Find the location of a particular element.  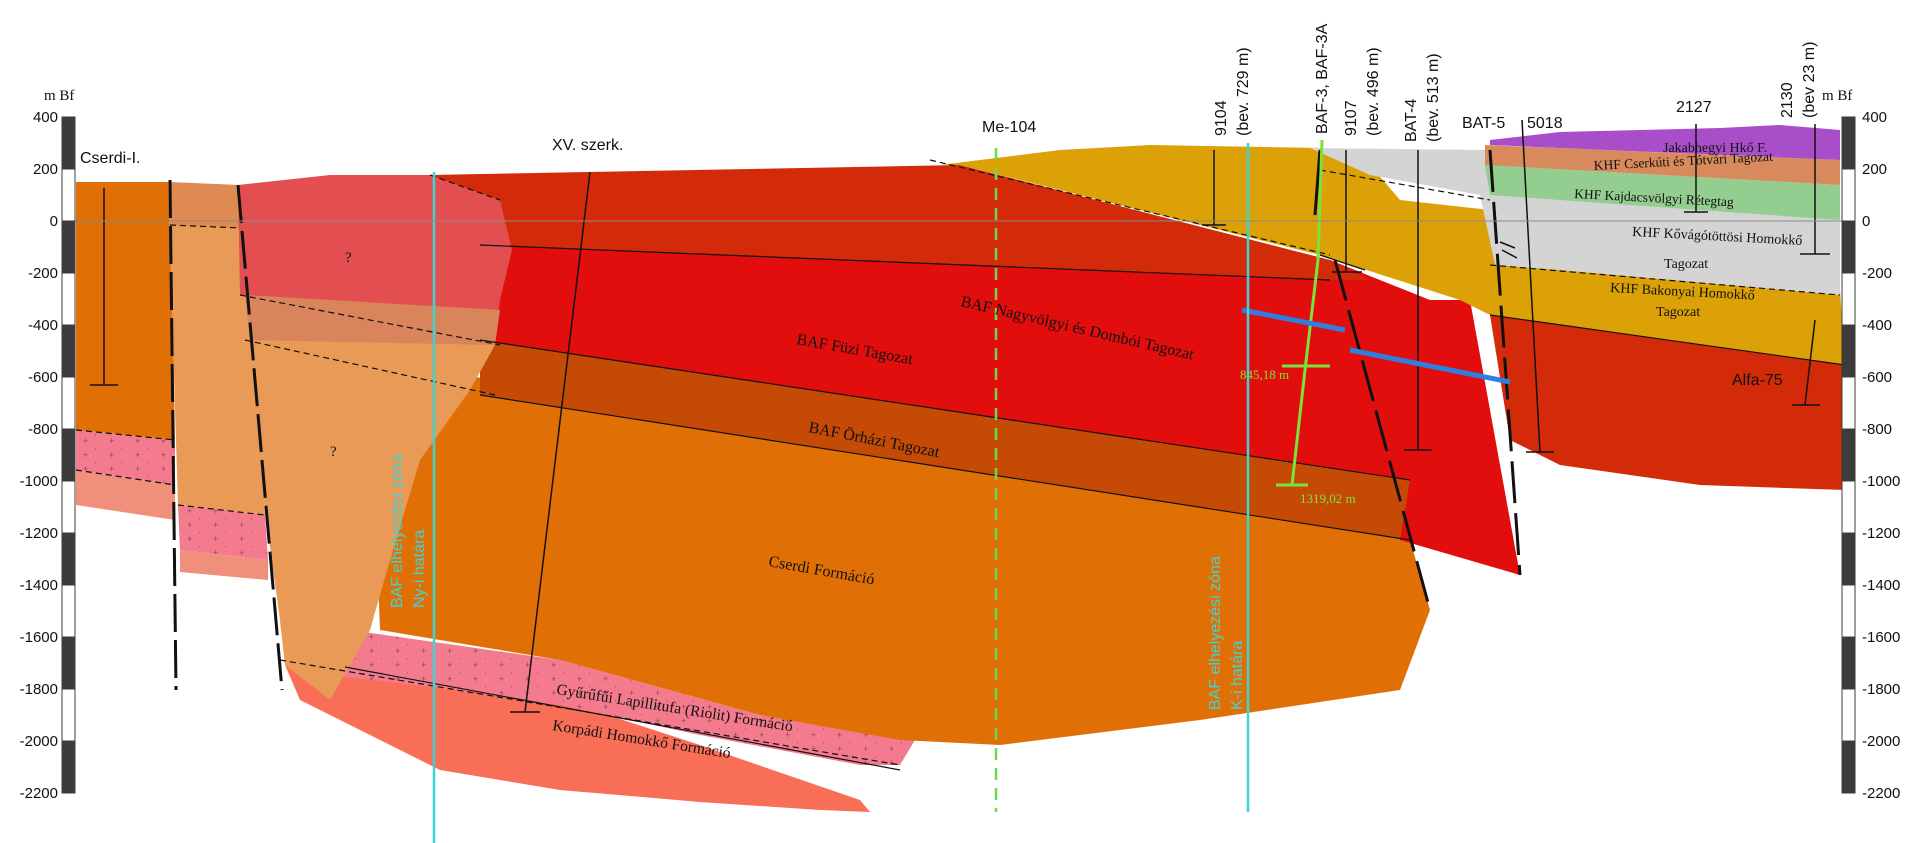

left-axis-tick-label: -1800 is located at coordinates (39, 689).